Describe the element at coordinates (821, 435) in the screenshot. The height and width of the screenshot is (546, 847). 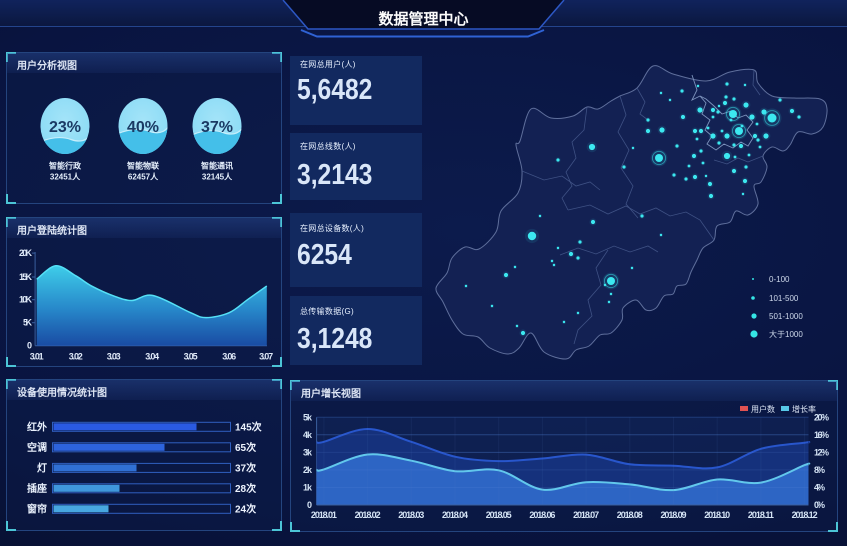
I see `svg-text: 16%` at that location.